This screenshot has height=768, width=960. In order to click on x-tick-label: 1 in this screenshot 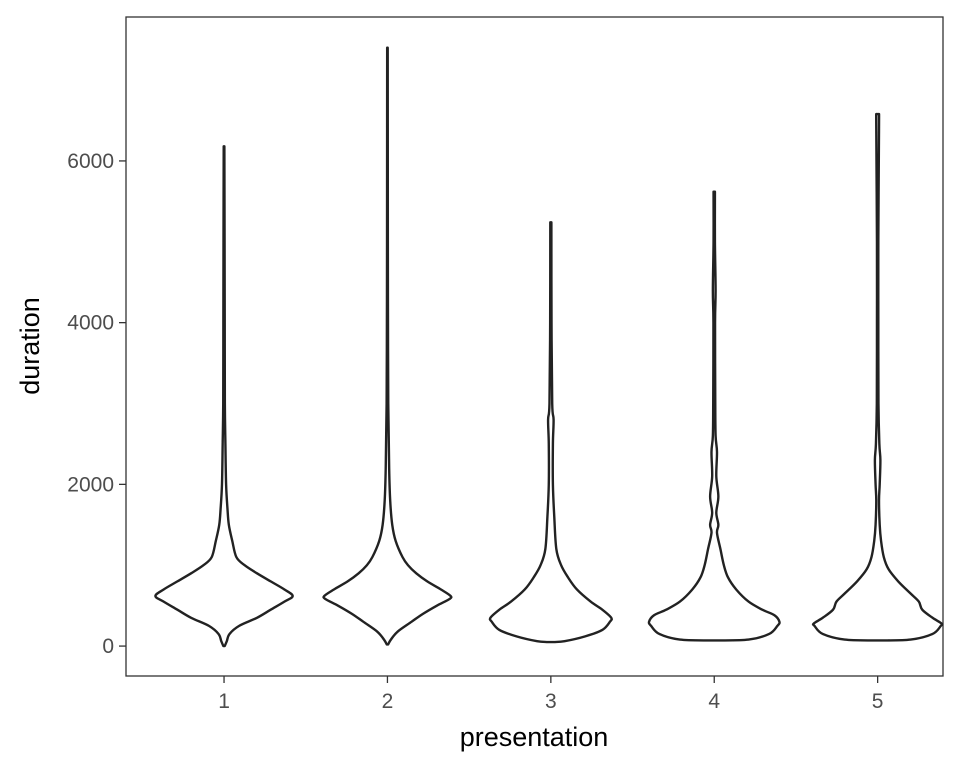, I will do `click(224, 701)`.